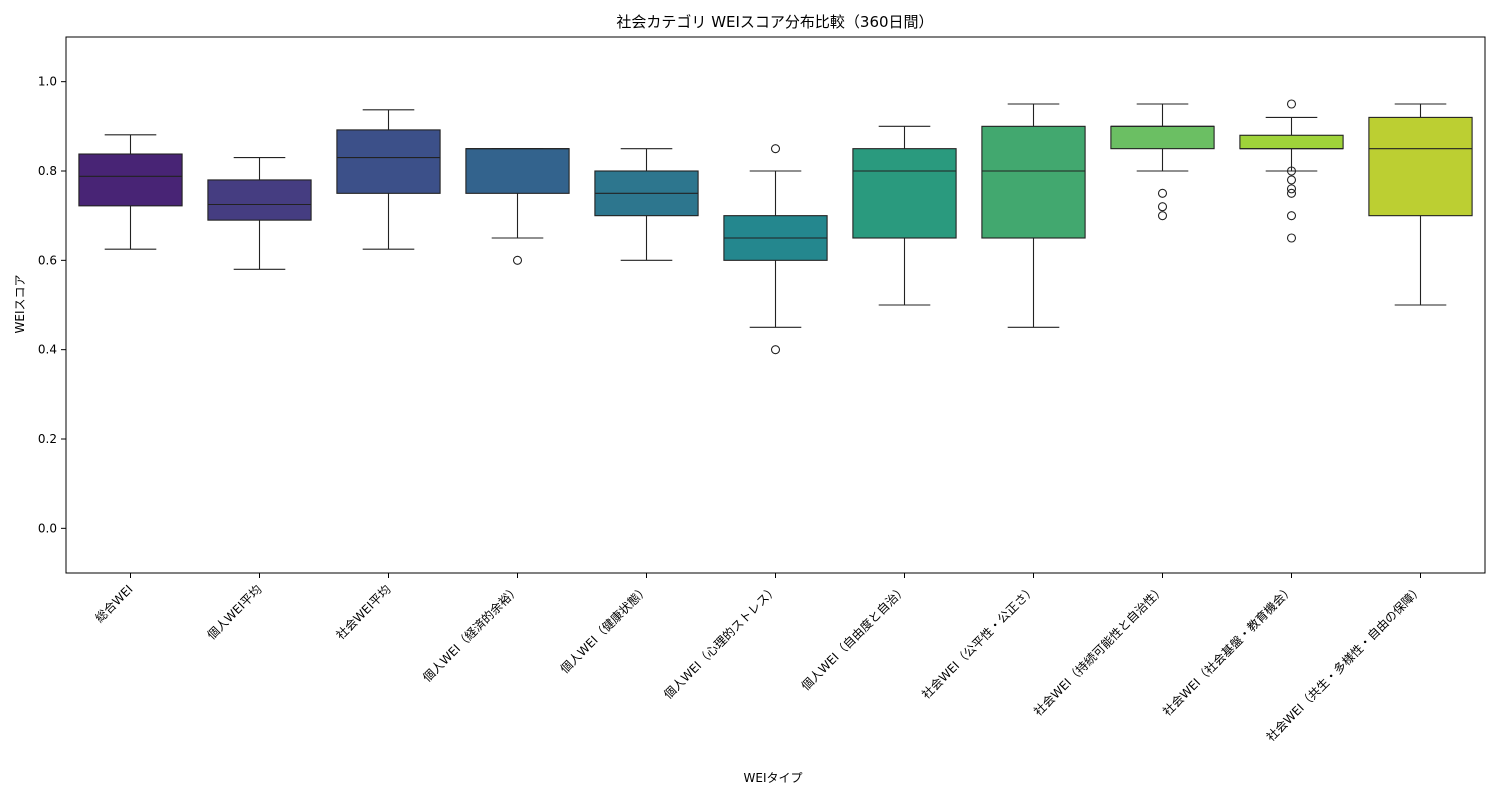  Describe the element at coordinates (47, 260) in the screenshot. I see `y-tick-label: 0.6` at that location.